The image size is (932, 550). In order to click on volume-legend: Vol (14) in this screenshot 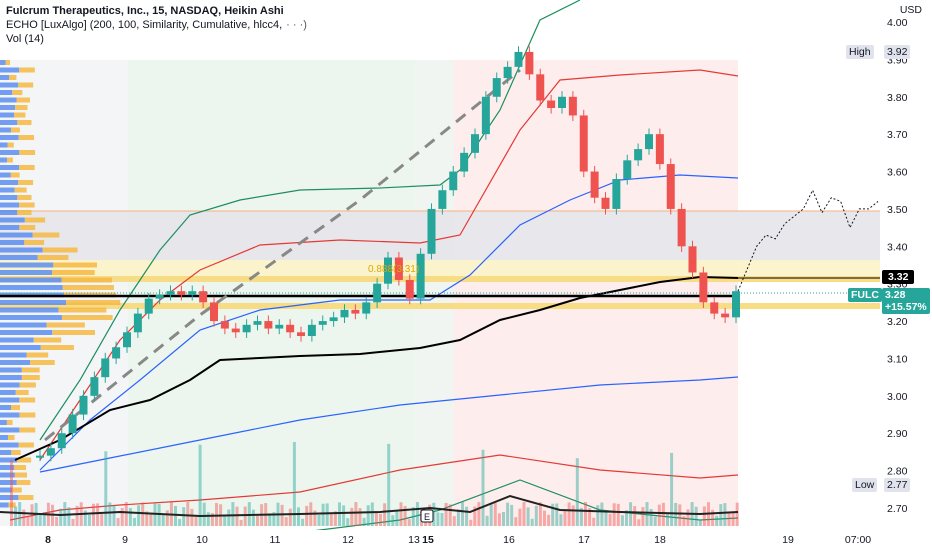, I will do `click(156, 39)`.